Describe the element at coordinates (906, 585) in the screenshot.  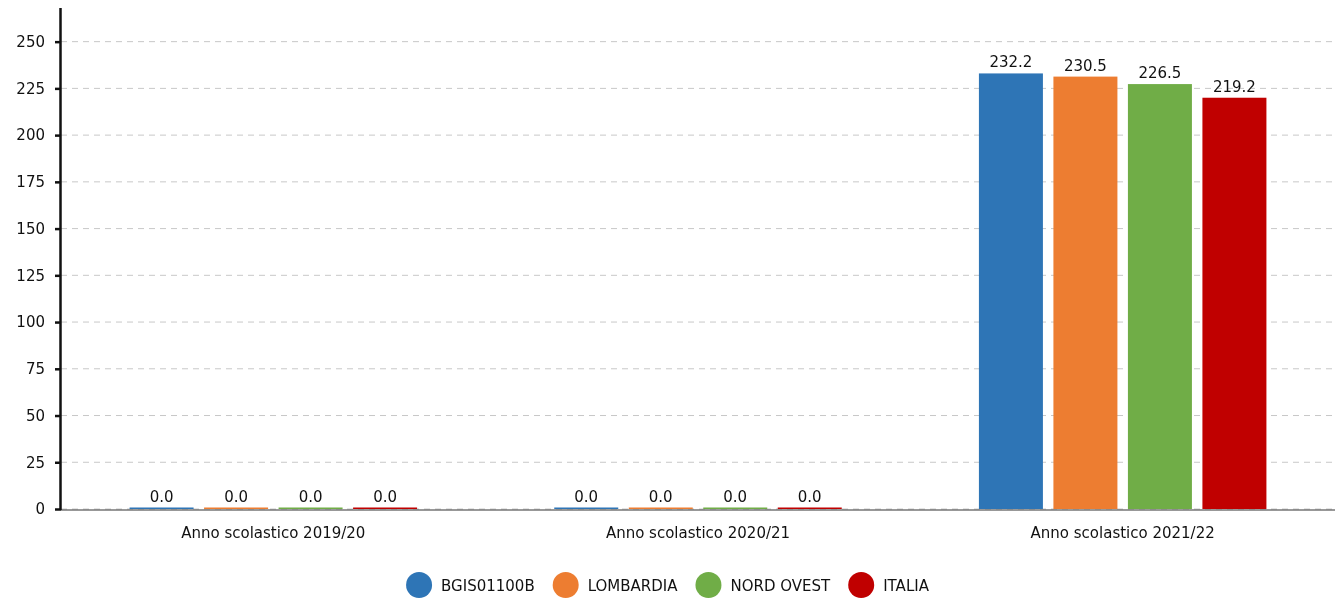
I see `legend-label: ITALIA` at that location.